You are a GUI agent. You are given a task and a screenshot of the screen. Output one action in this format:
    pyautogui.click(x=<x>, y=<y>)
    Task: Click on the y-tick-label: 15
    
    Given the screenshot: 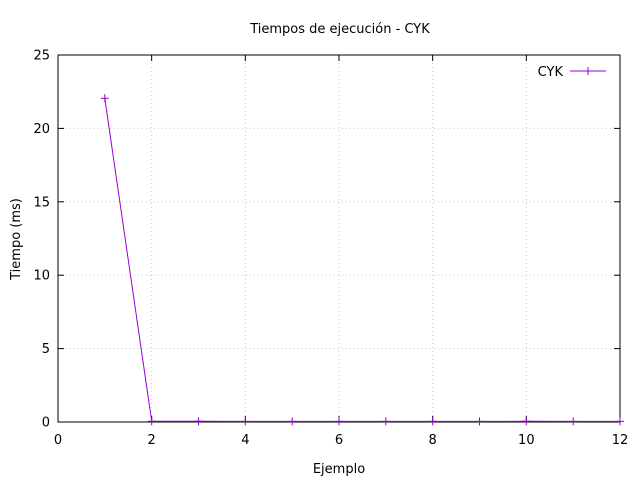 What is the action you would take?
    pyautogui.click(x=41, y=202)
    